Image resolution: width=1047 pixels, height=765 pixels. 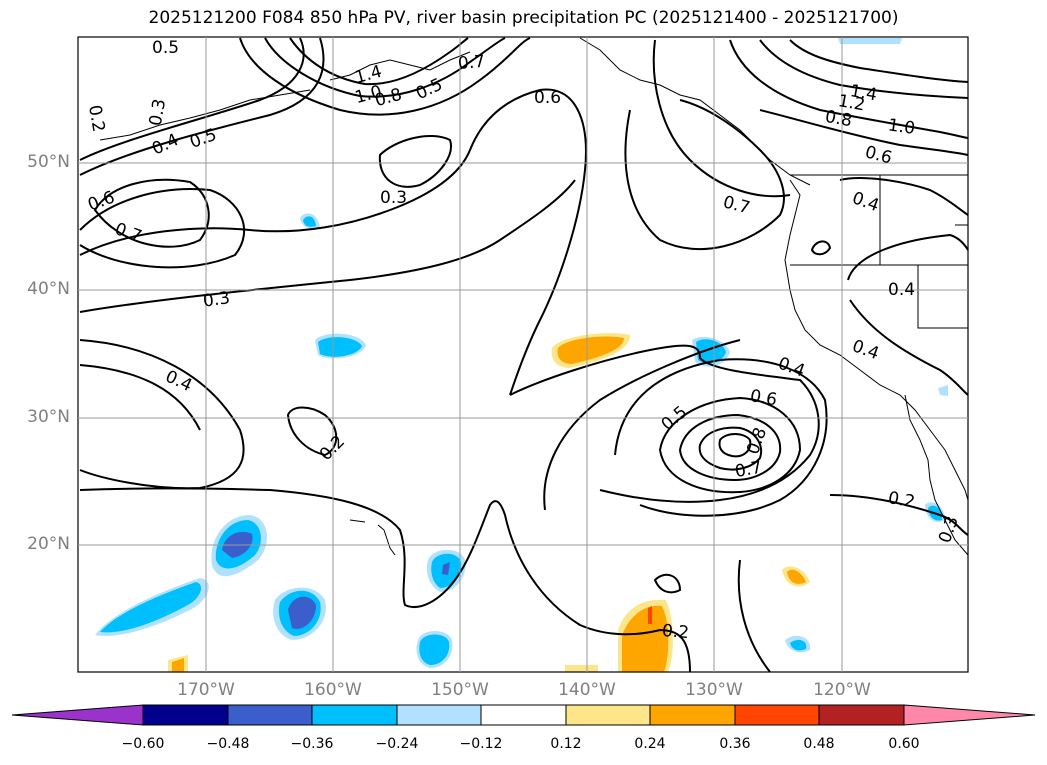 I want to click on colorbar-tick-label: 0.60, so click(x=904, y=744).